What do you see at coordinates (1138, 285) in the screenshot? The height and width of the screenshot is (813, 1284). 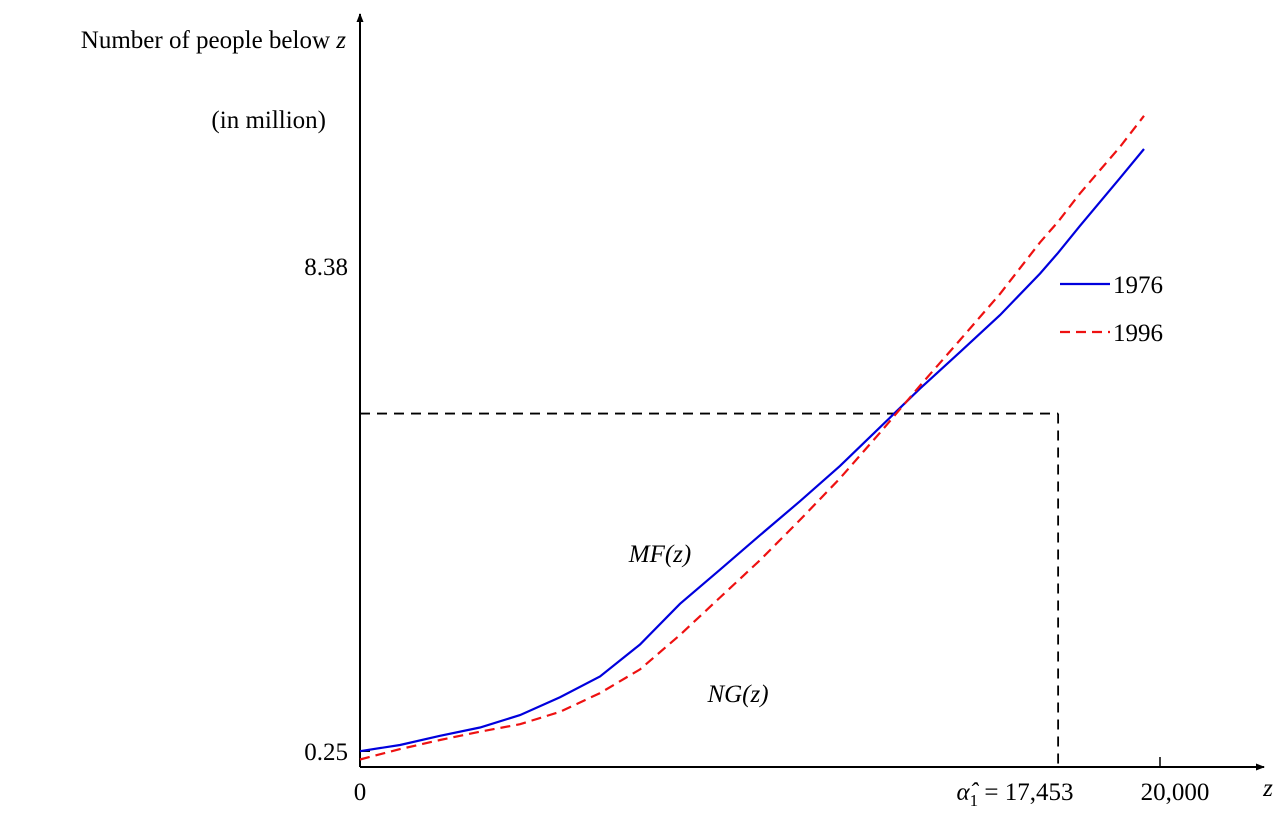 I see `legend-label-1976: 1976` at bounding box center [1138, 285].